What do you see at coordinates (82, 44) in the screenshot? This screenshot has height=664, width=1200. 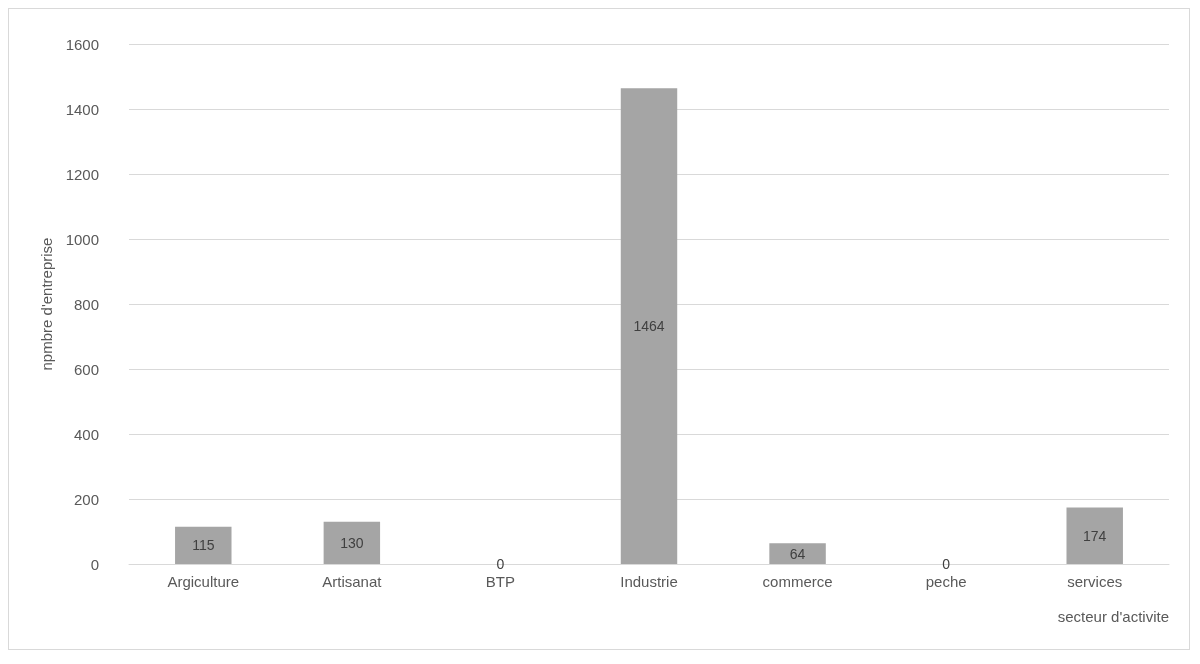 I see `y-tick-label: 1600` at bounding box center [82, 44].